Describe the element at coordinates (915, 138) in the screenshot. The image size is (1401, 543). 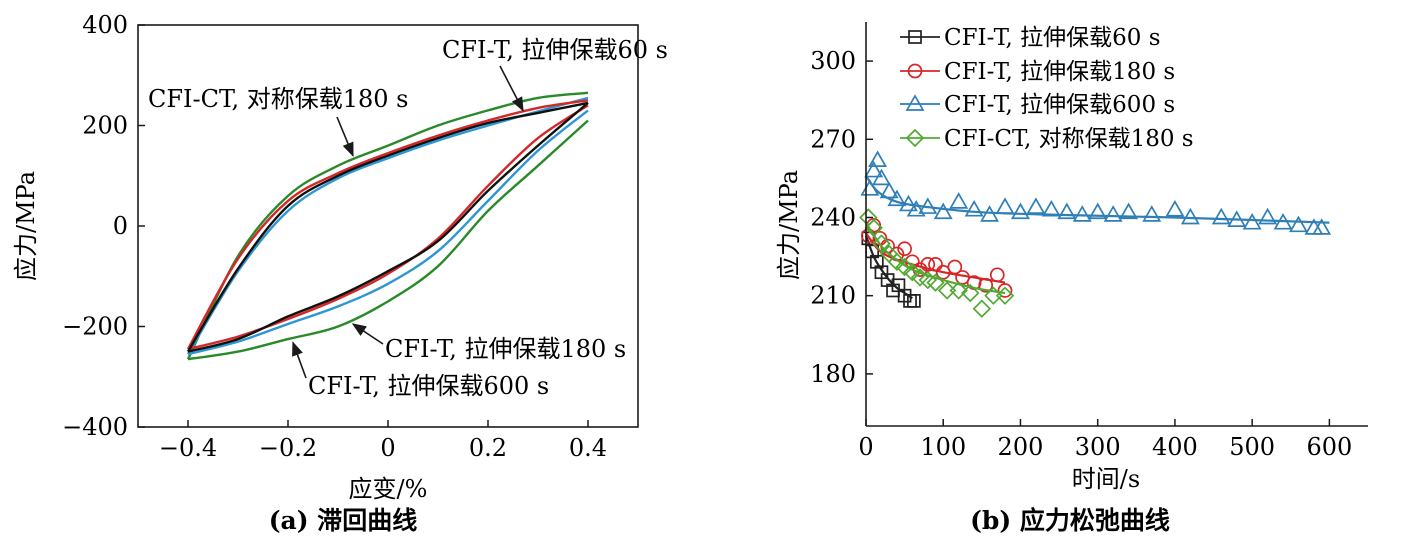
I see `legend-marker-diamond` at that location.